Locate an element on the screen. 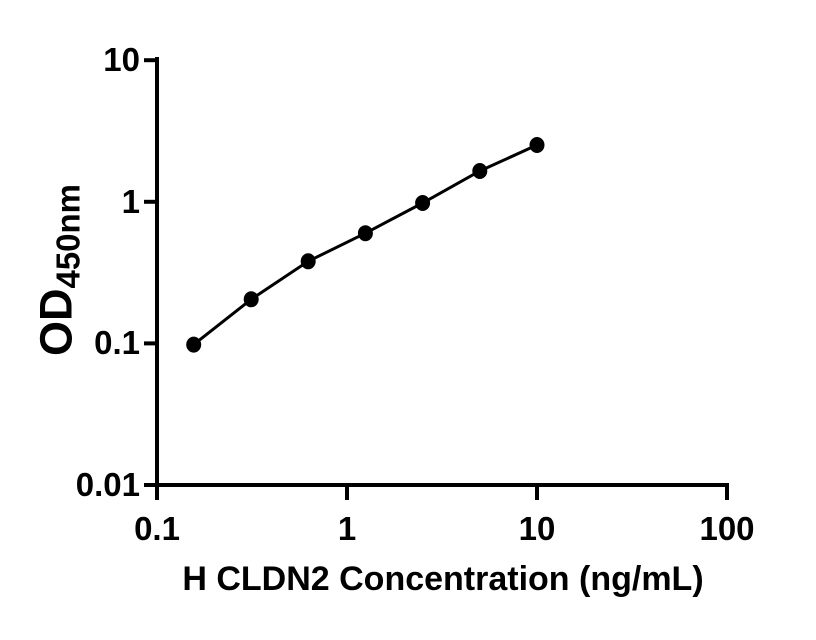 The height and width of the screenshot is (640, 816). x-tick-label: 10 is located at coordinates (537, 528).